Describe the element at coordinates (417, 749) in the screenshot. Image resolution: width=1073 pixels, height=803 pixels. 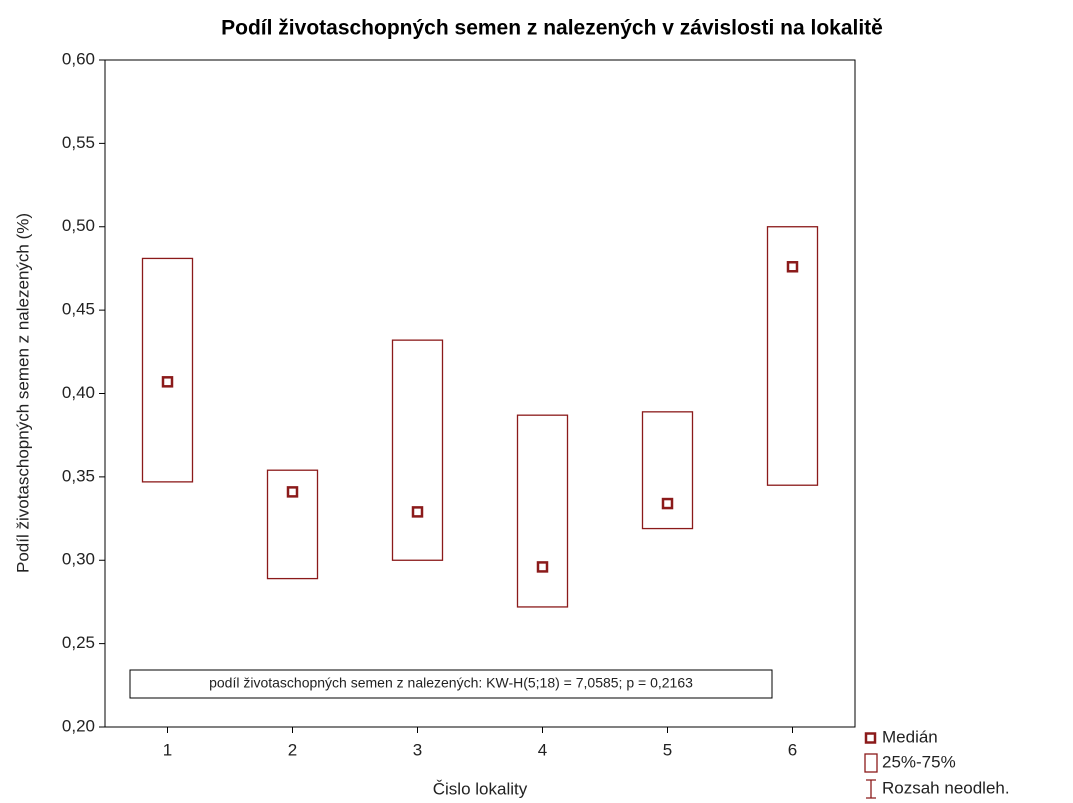
I see `x-tick-label: 3` at that location.